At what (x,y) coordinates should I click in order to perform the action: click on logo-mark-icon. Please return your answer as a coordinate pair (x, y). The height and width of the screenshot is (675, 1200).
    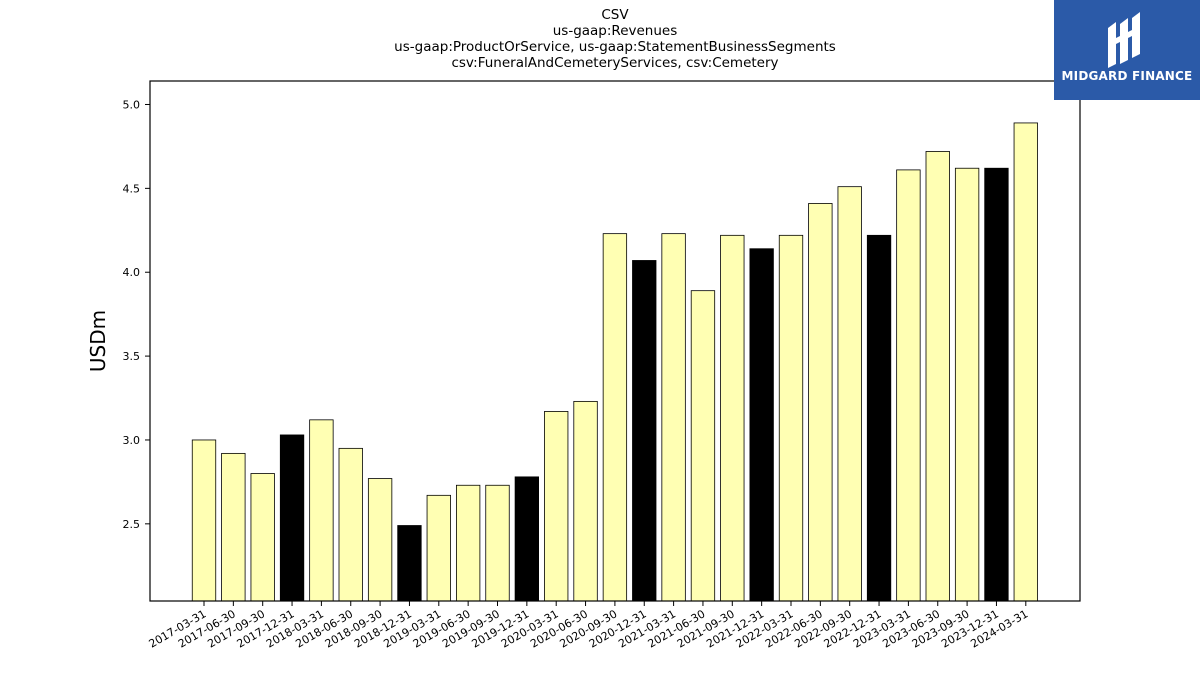
    Looking at the image, I should click on (1124, 40).